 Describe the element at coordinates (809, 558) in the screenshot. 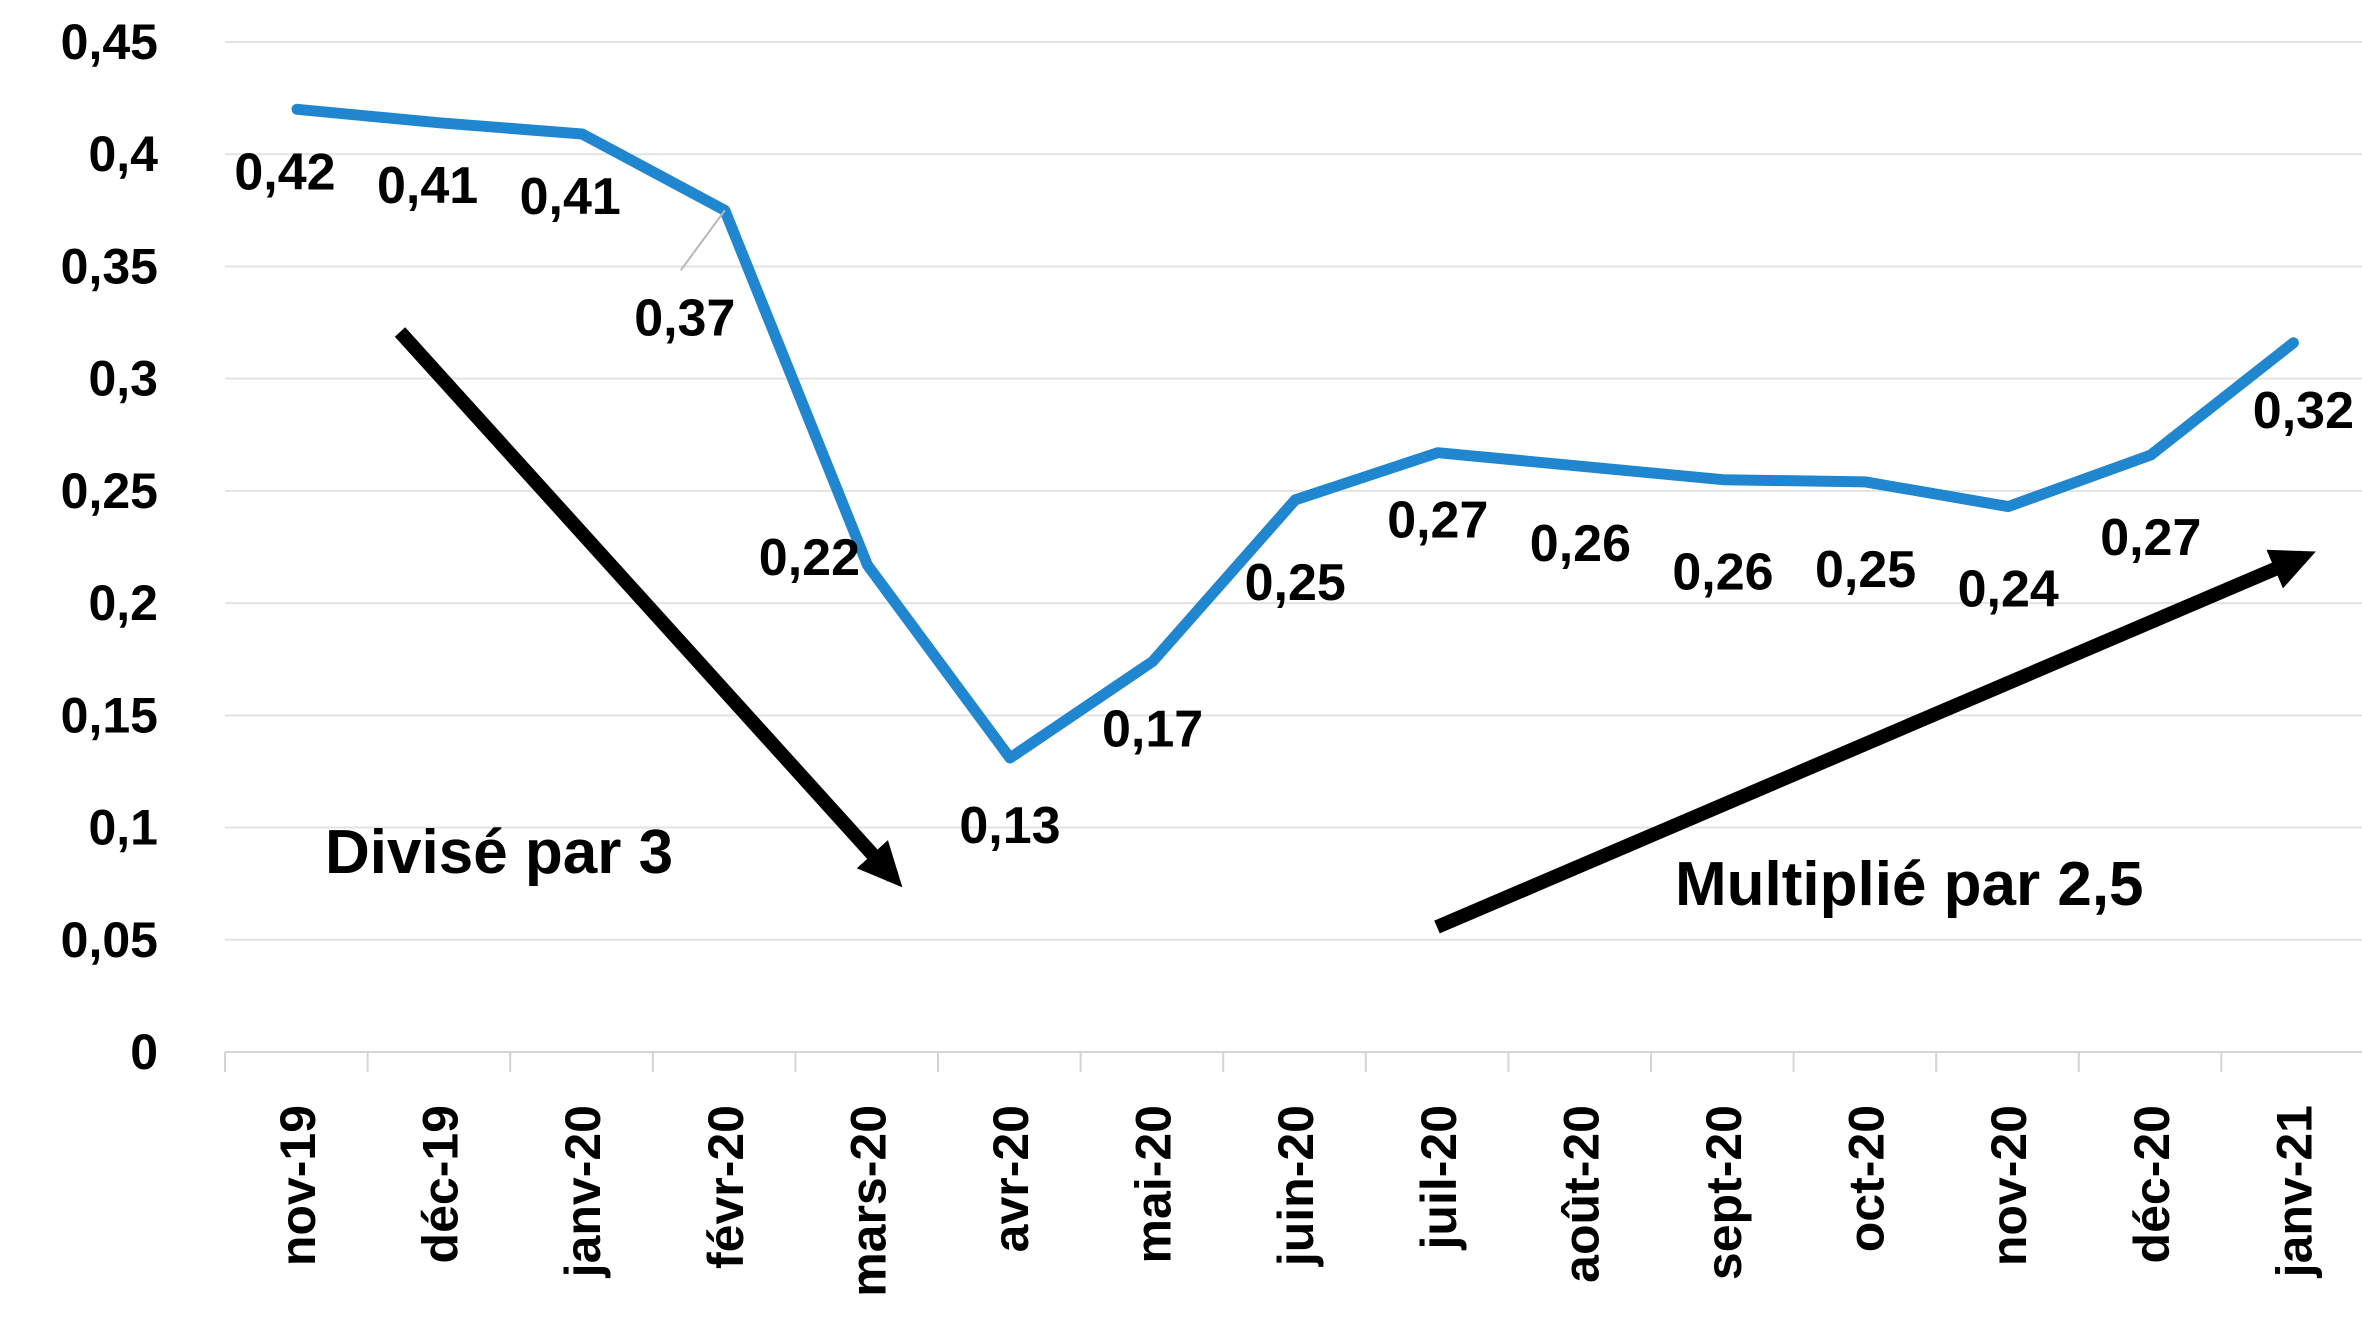

I see `data-label: 0,22` at that location.